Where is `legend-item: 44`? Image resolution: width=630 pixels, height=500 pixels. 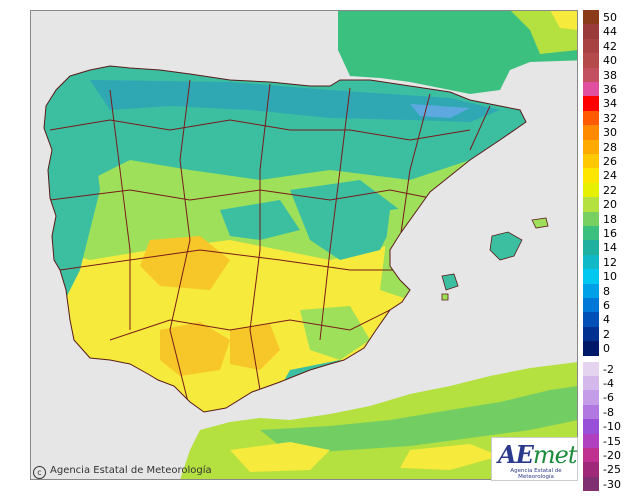
legend-item: 44 is located at coordinates (606, 32).